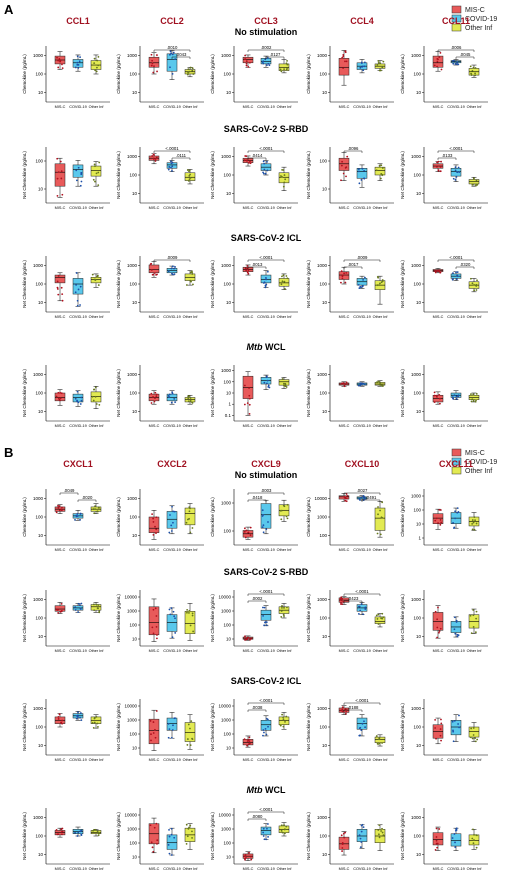 The width and height of the screenshot is (520, 881). What do you see at coordinates (69, 490) in the screenshot?
I see `p-value-label: .0049` at bounding box center [69, 490].